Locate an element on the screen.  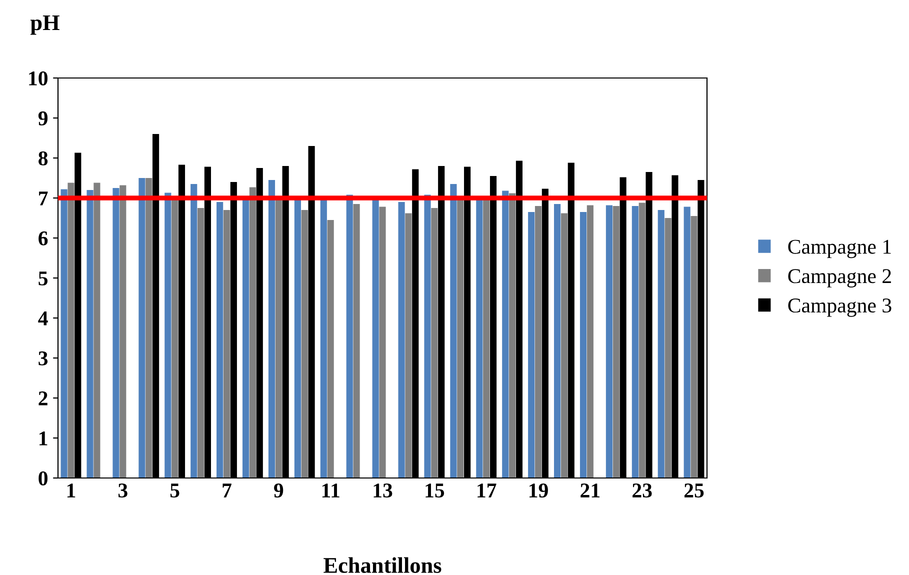
x-tick-label: 15 is located at coordinates (435, 491).